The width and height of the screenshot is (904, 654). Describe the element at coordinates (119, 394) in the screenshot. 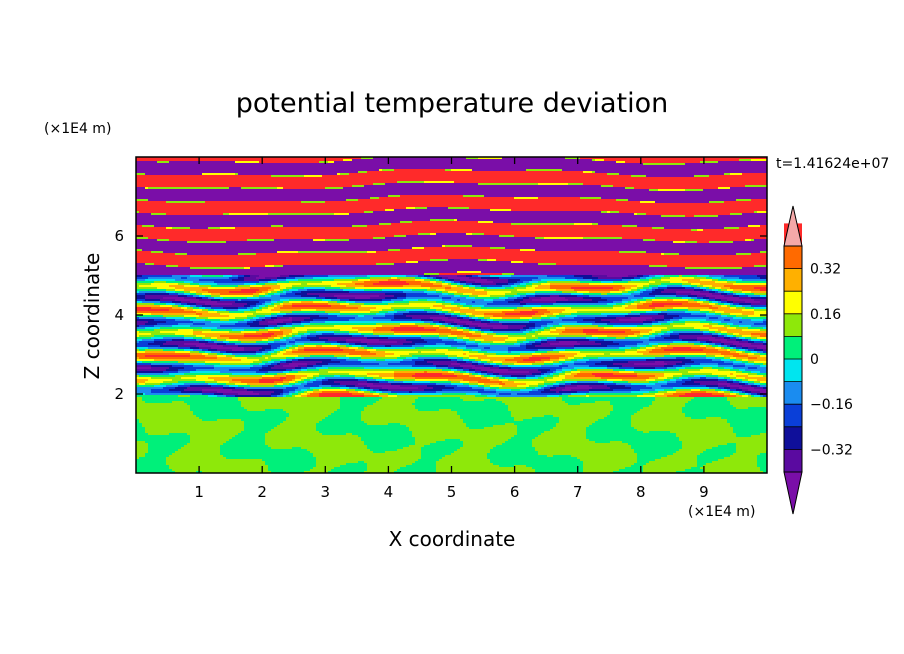

I see `y-tick-label: 2` at that location.